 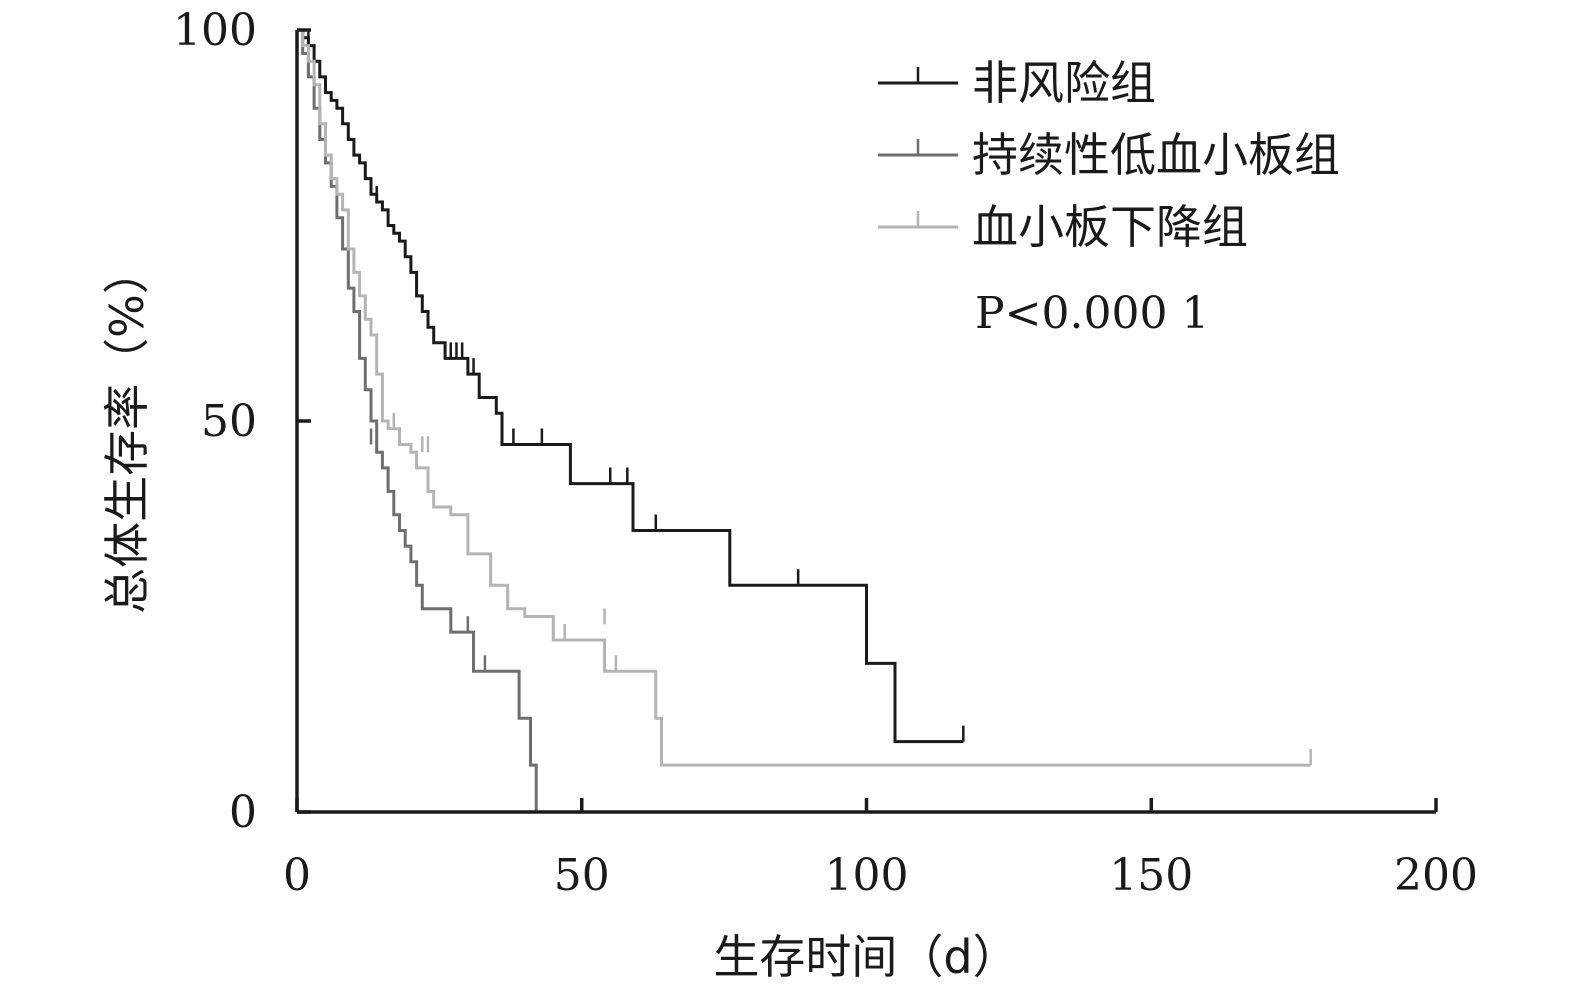 What do you see at coordinates (865, 957) in the screenshot?
I see `x-axis-title: 生存时间（d）` at bounding box center [865, 957].